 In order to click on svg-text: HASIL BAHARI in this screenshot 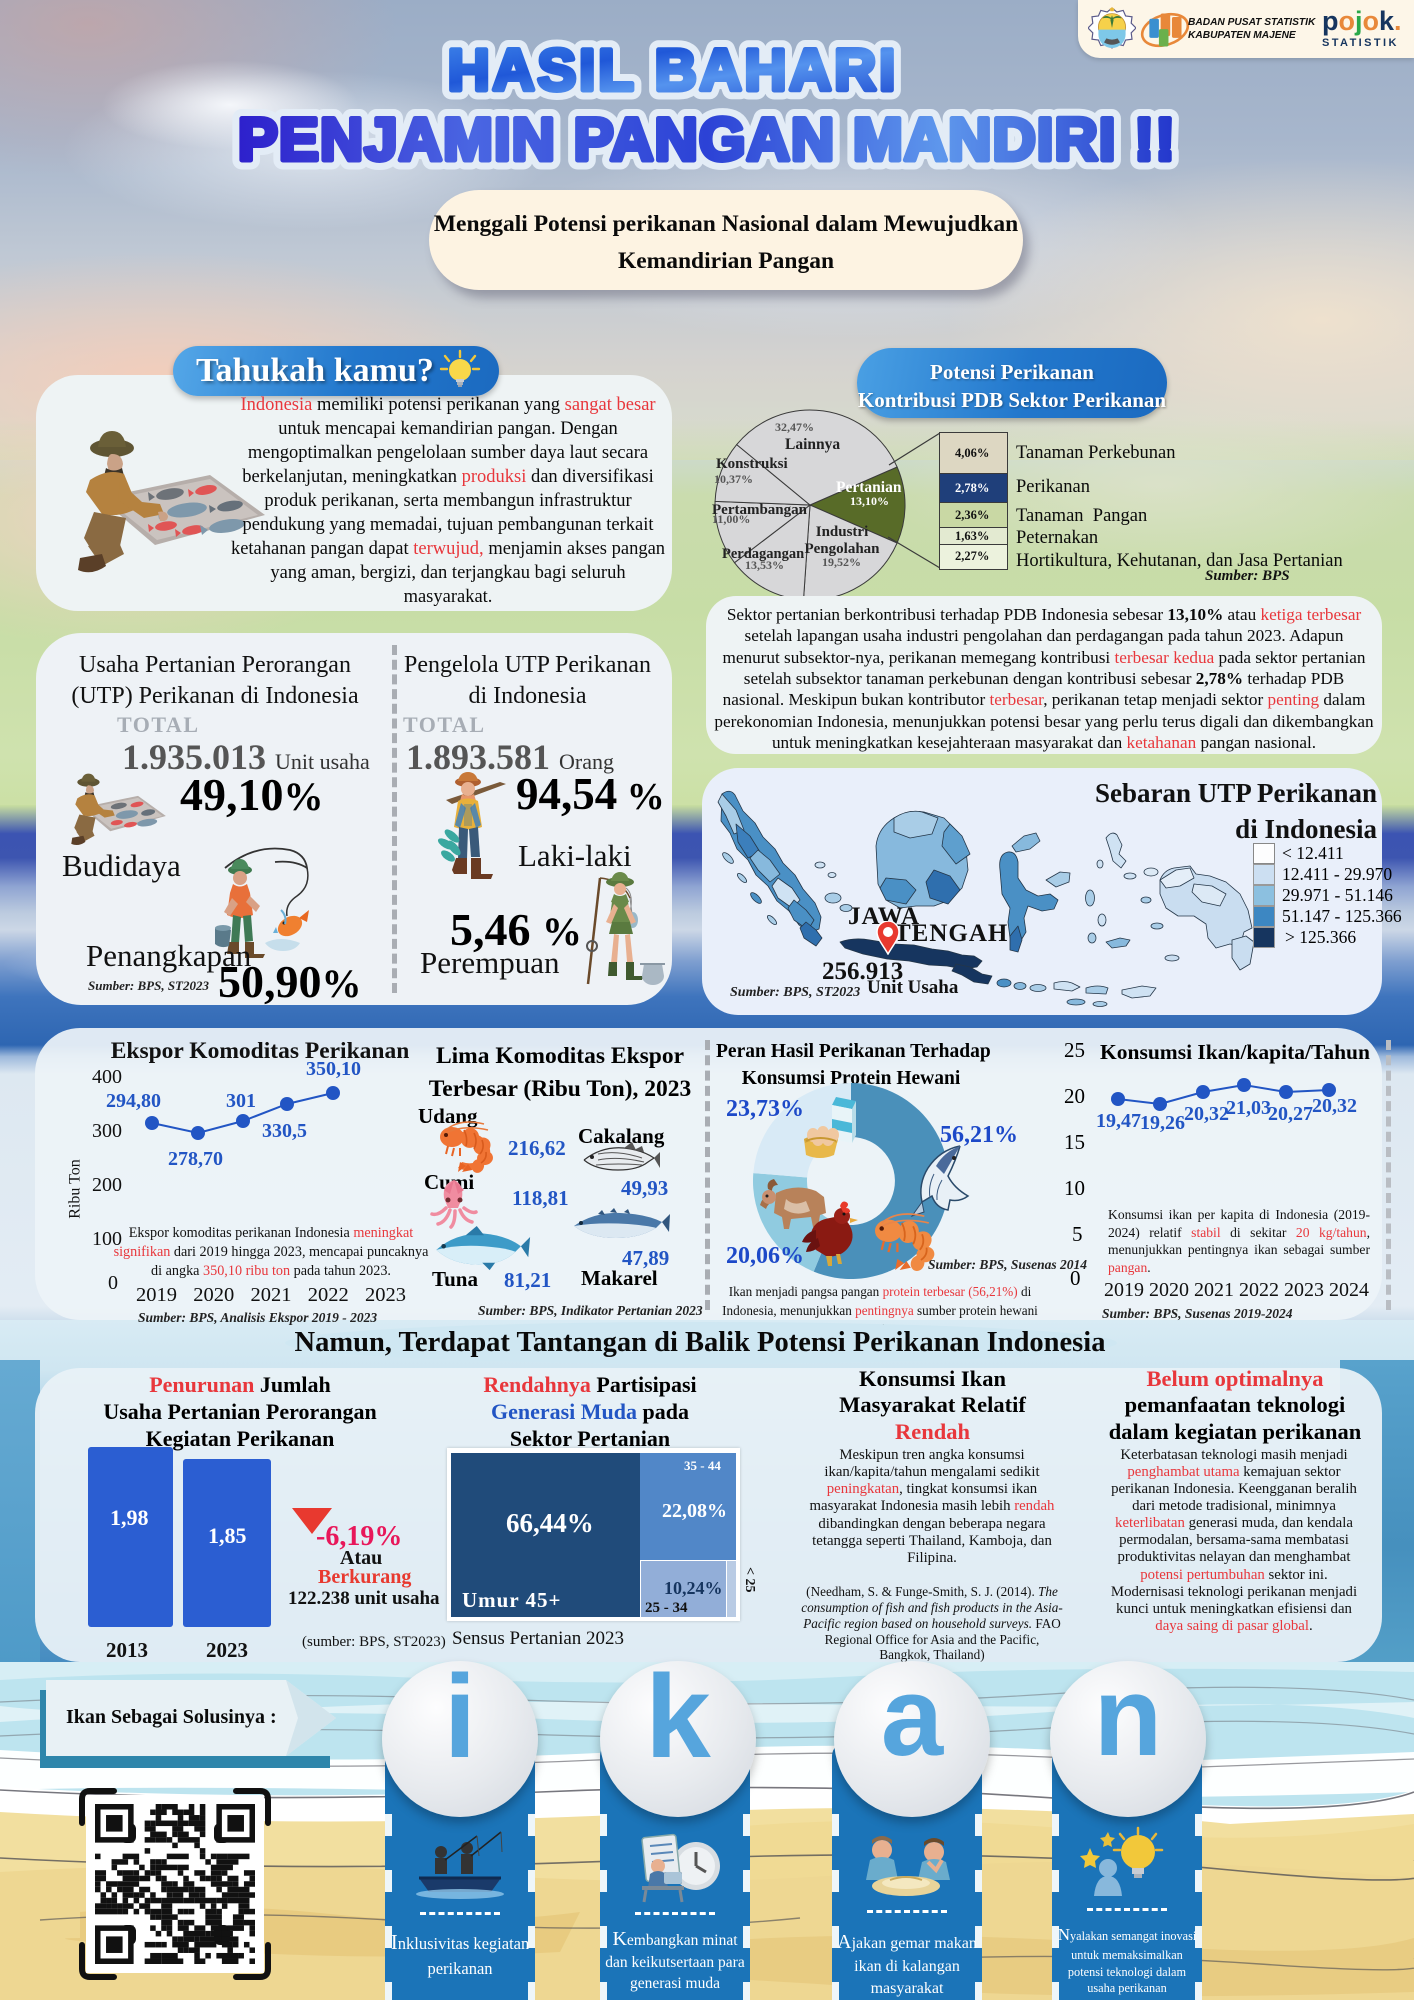, I will do `click(673, 70)`.